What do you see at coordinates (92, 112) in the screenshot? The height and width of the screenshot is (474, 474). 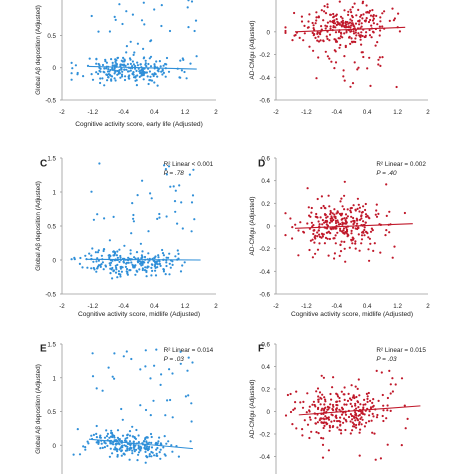 I see `x-tick-label: -1.2` at bounding box center [92, 112].